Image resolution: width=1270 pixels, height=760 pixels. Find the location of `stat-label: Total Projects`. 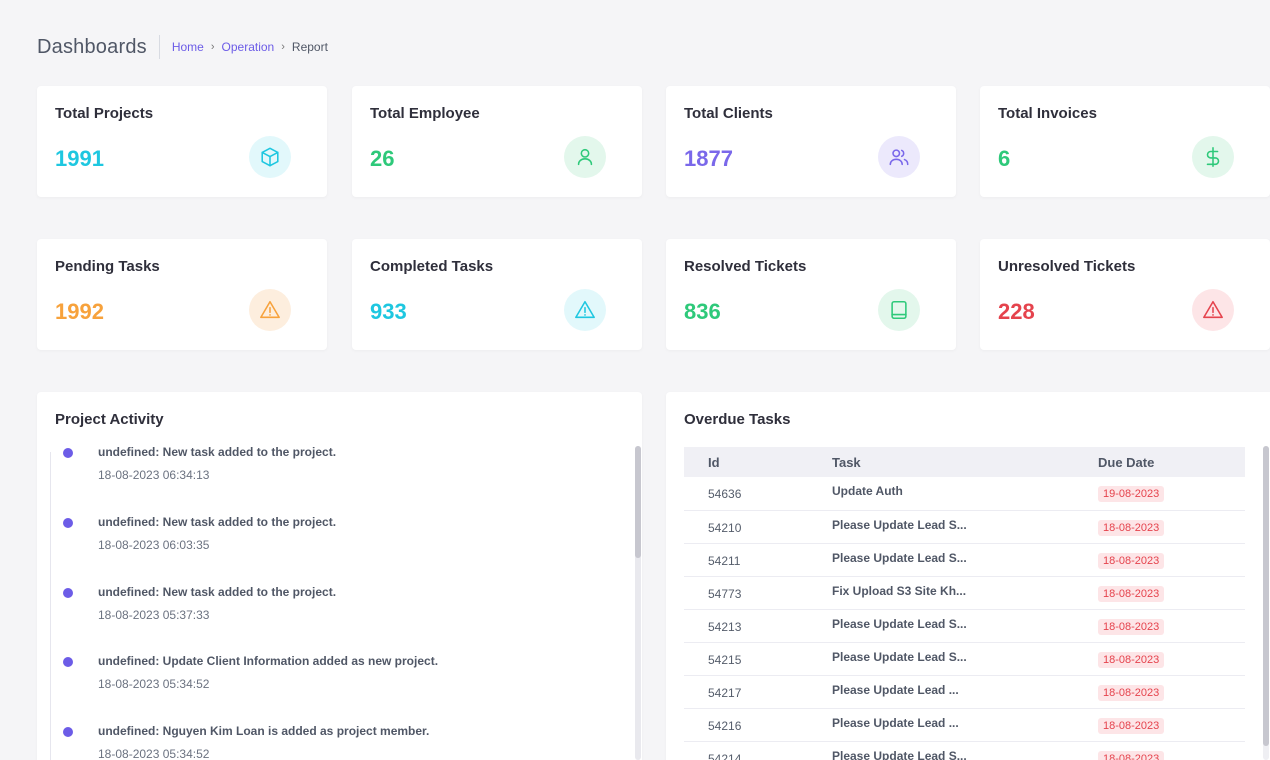

stat-label: Total Projects is located at coordinates (104, 113).